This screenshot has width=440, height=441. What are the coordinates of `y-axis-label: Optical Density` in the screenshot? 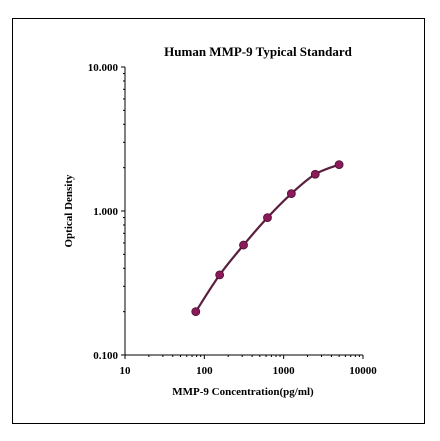 It's located at (69, 211).